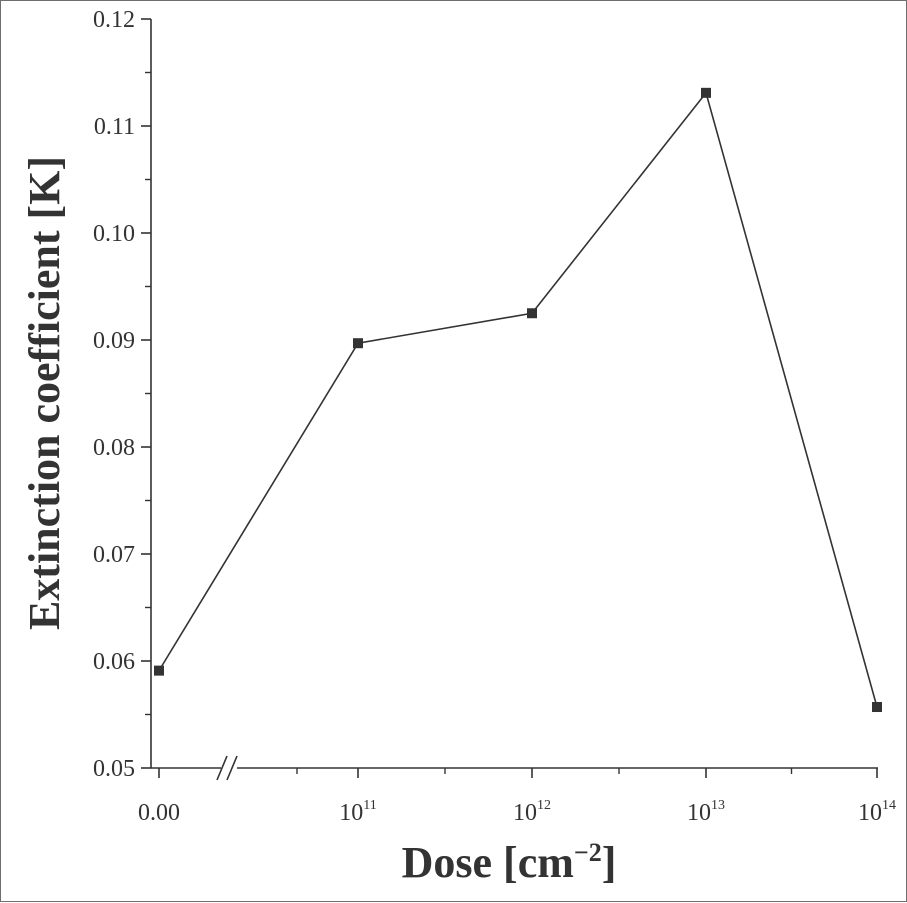  I want to click on y-tick-label: 0.08, so click(114, 448).